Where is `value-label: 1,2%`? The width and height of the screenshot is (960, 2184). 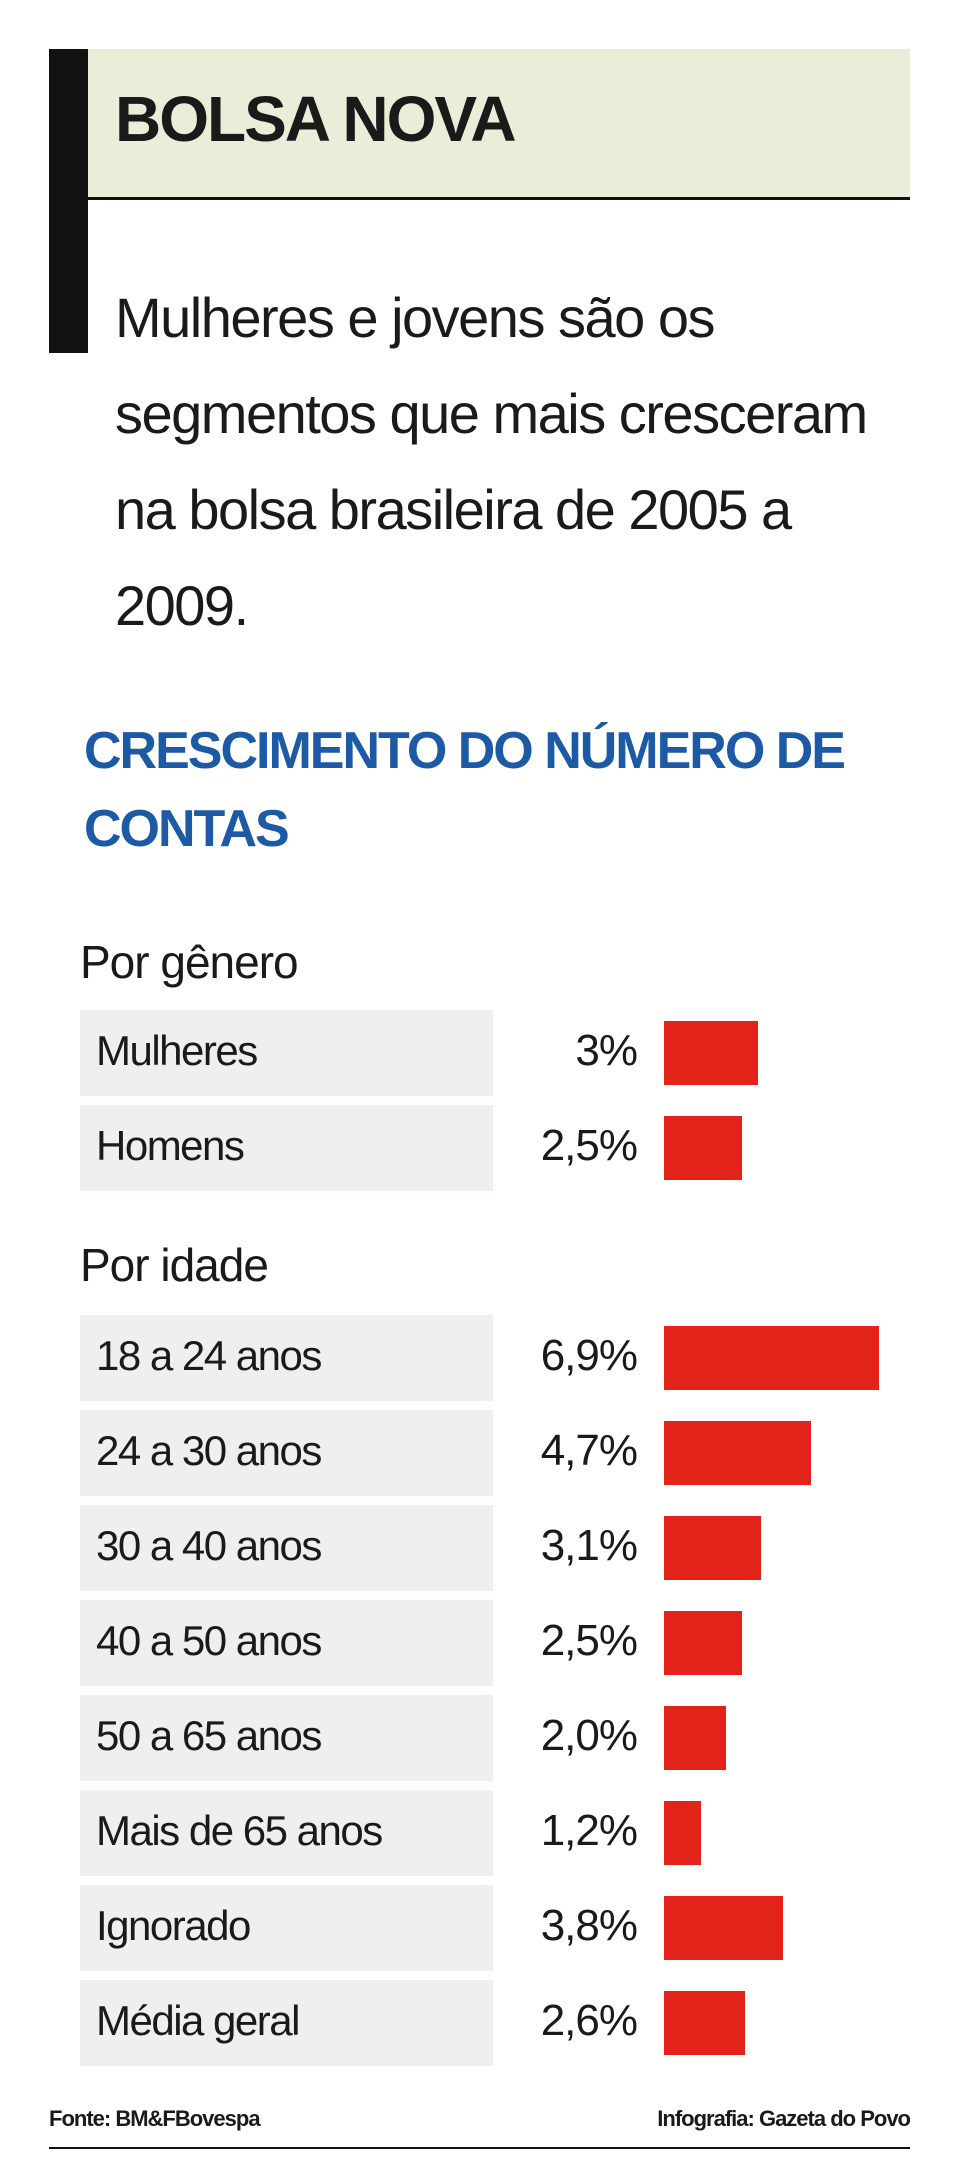
value-label: 1,2% is located at coordinates (589, 1830).